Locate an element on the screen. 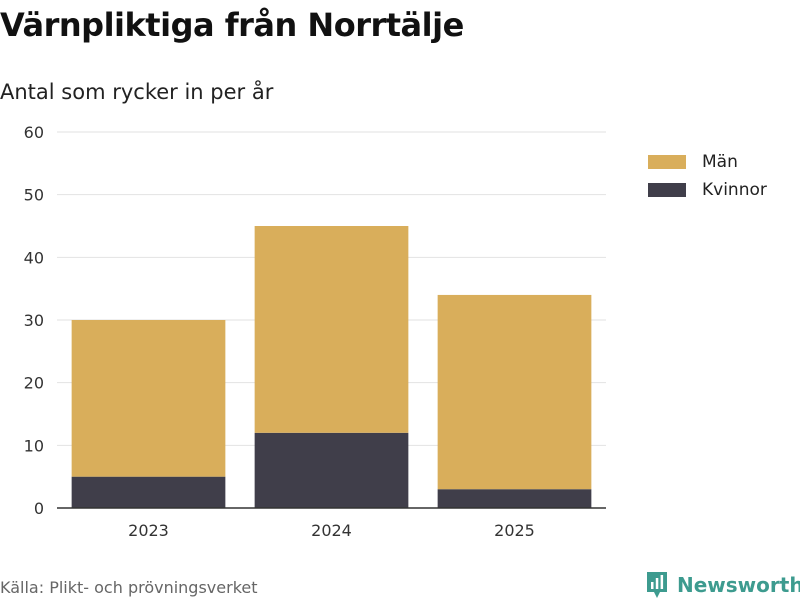 The height and width of the screenshot is (600, 800). legend-label: Män is located at coordinates (720, 162).